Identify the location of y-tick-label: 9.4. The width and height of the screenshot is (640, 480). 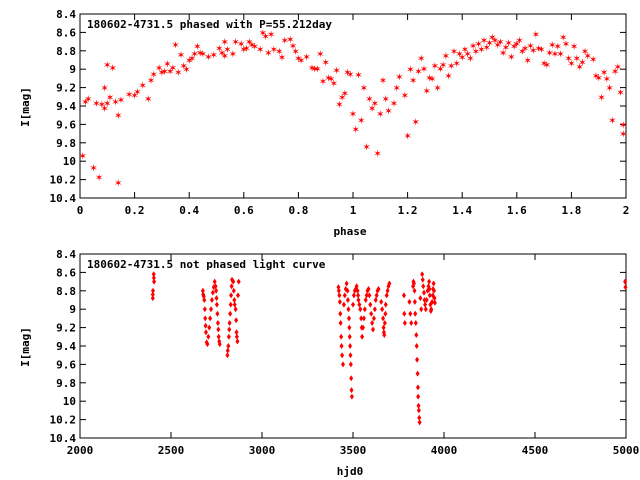
(66, 106).